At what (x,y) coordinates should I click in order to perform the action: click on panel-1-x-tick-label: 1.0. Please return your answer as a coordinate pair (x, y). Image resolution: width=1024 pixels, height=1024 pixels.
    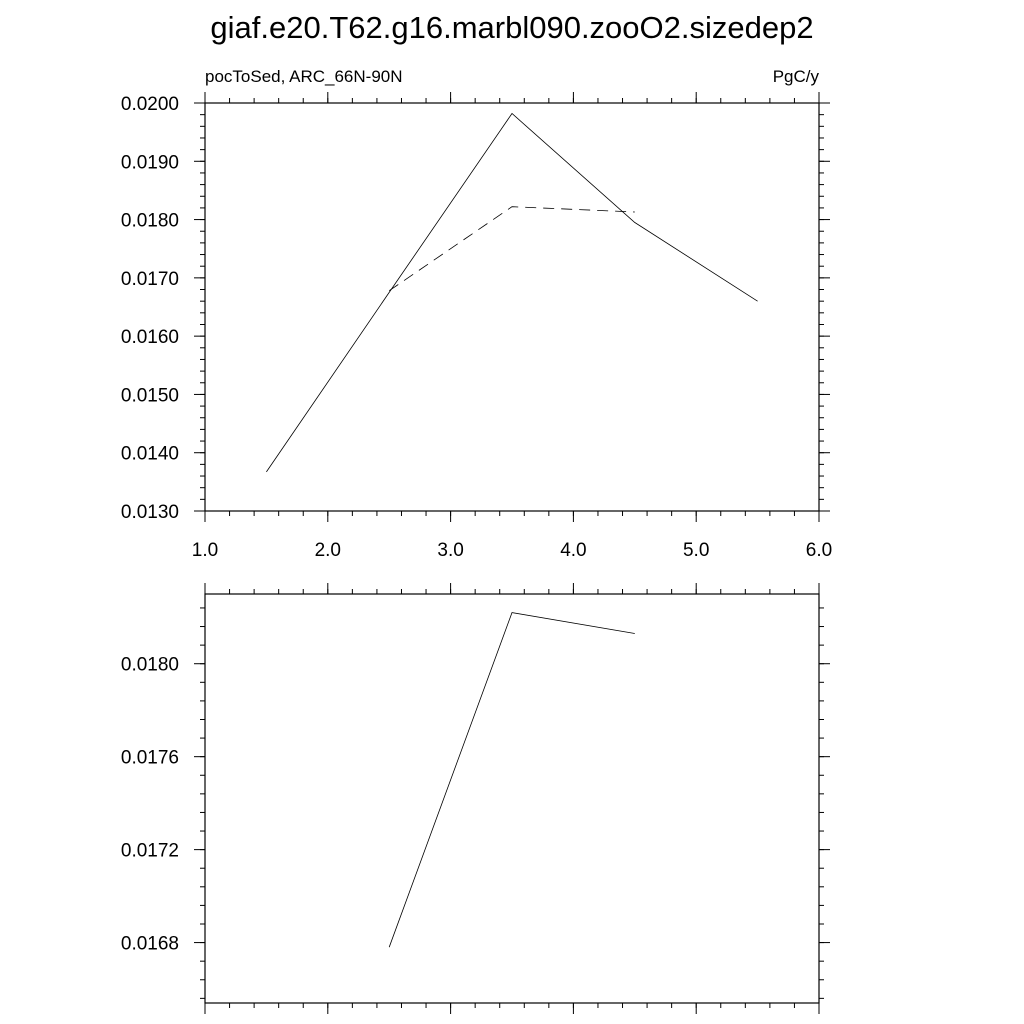
    Looking at the image, I should click on (205, 550).